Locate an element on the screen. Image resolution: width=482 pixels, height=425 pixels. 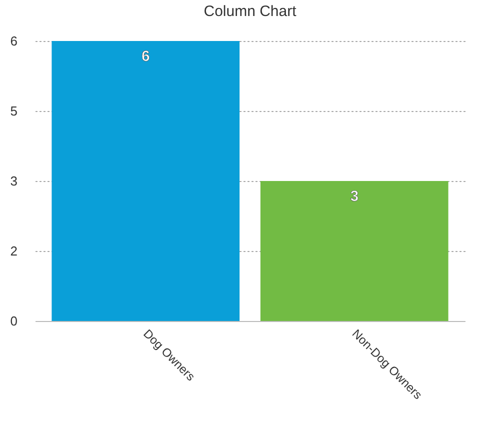
data-label: 6 is located at coordinates (145, 56).